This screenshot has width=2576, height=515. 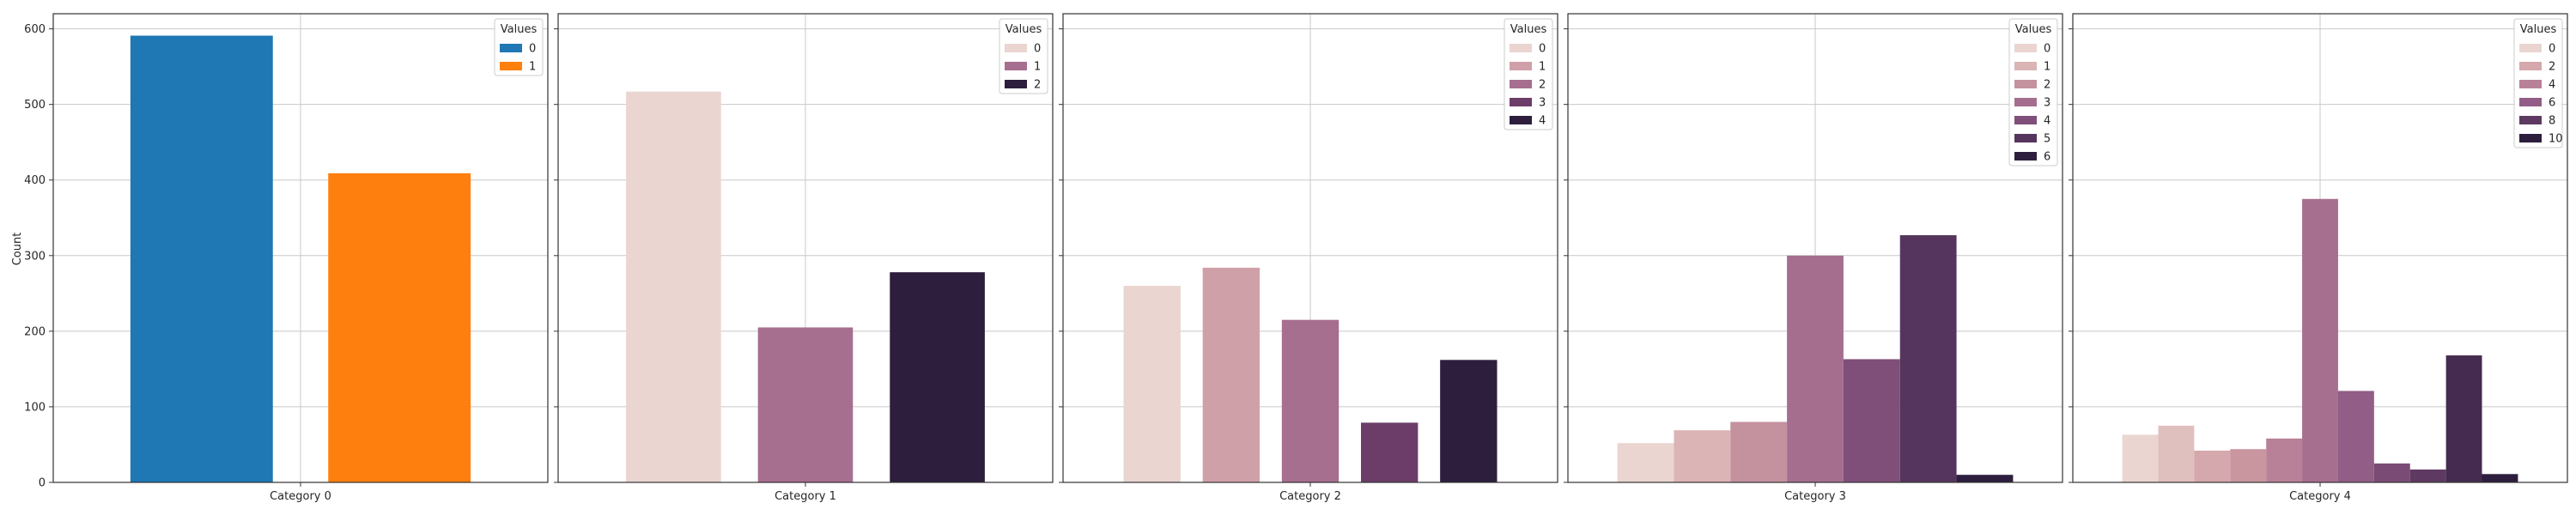 I want to click on y-tick-label: 500, so click(x=35, y=105).